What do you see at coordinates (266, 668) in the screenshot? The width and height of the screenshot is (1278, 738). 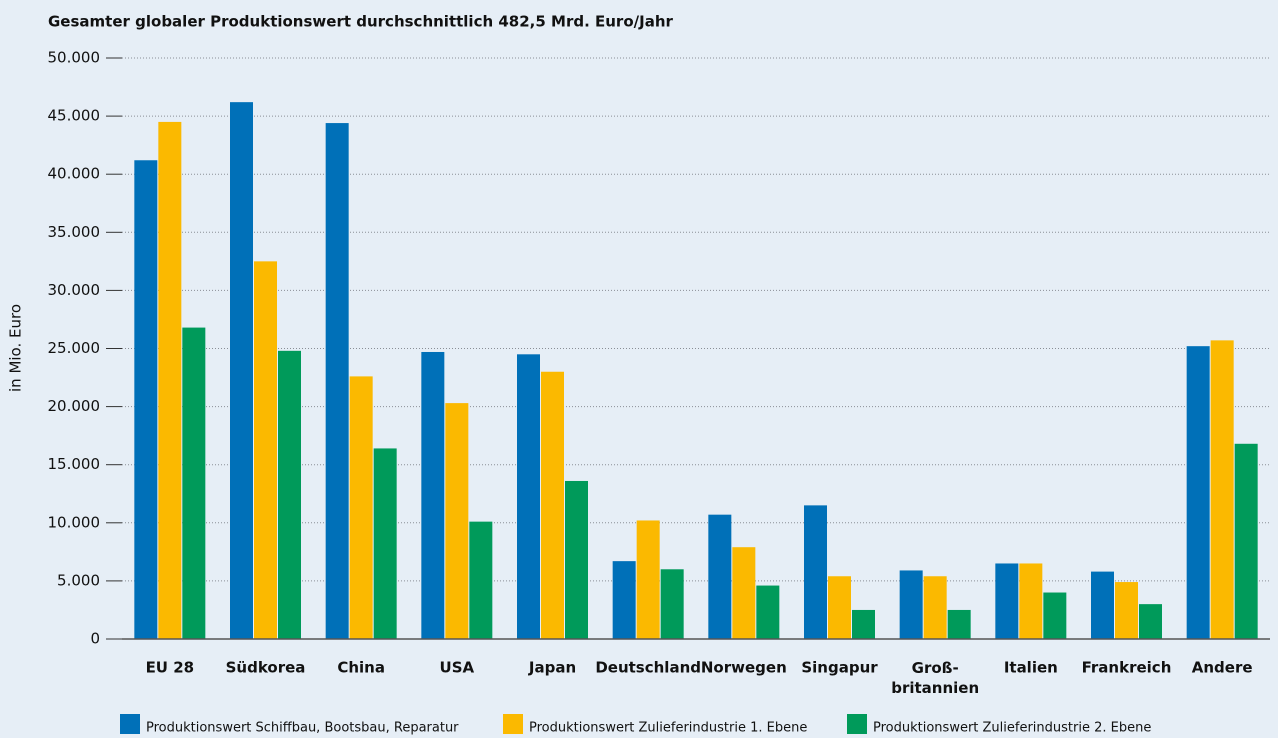 I see `x-tick-label: Südkorea` at bounding box center [266, 668].